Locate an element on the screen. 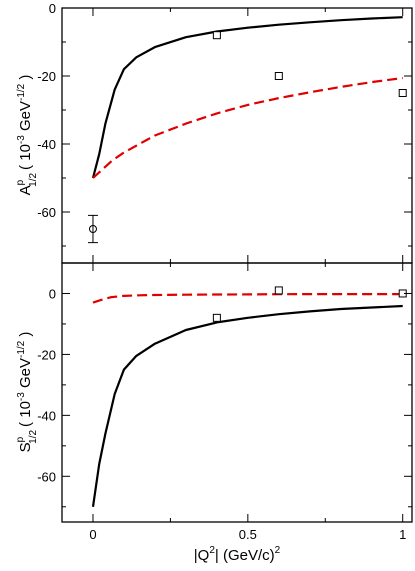 The image size is (415, 571). top-series-dashed-red-line is located at coordinates (247, 127).